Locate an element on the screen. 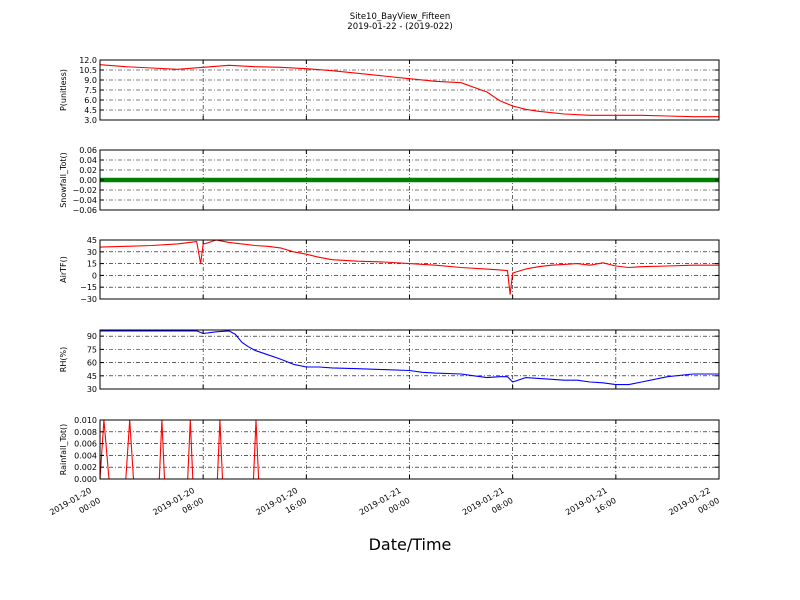 The image size is (800, 600). y-tick-label: 0.006 is located at coordinates (85, 444).